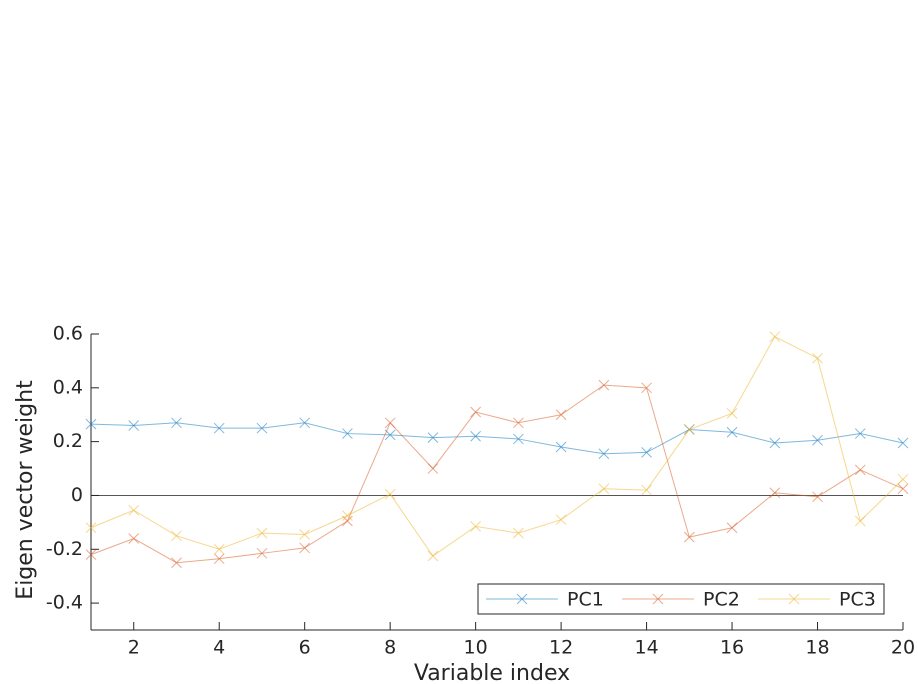  Describe the element at coordinates (817, 648) in the screenshot. I see `x-tick-label: 18` at that location.